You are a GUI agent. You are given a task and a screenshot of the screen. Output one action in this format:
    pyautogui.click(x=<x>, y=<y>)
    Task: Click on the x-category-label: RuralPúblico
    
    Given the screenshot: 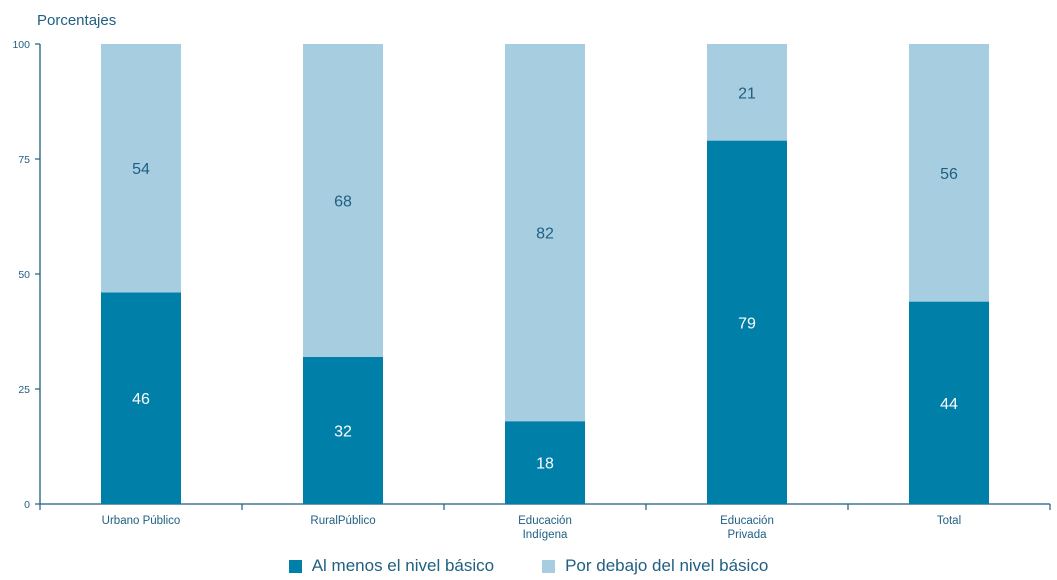 What is the action you would take?
    pyautogui.click(x=342, y=521)
    